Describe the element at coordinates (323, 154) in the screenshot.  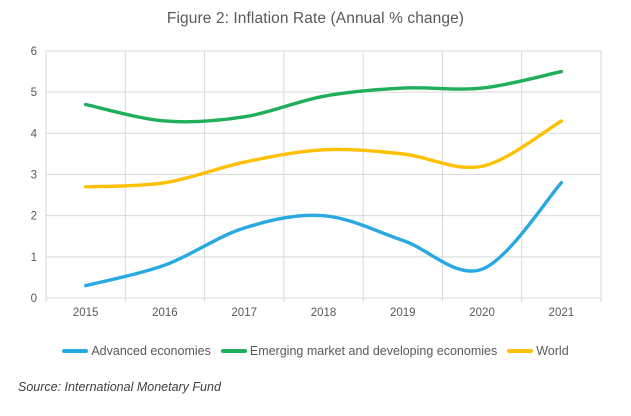
I see `series-line-world` at that location.